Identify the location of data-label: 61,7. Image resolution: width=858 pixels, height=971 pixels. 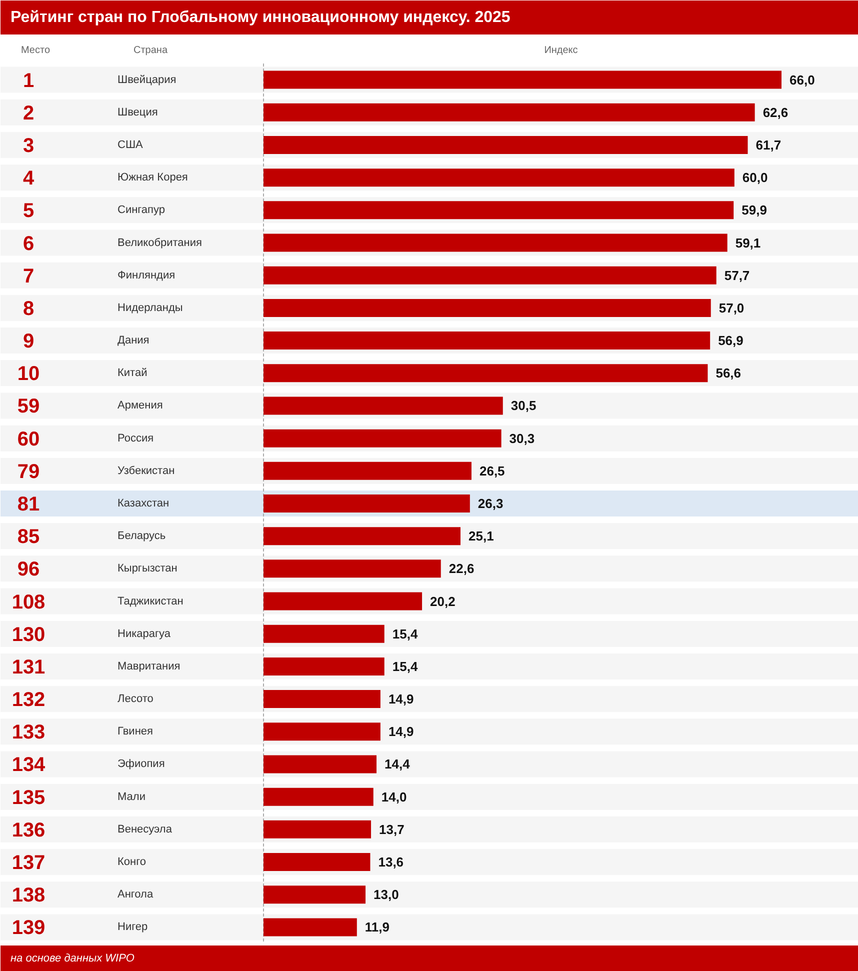
(769, 144).